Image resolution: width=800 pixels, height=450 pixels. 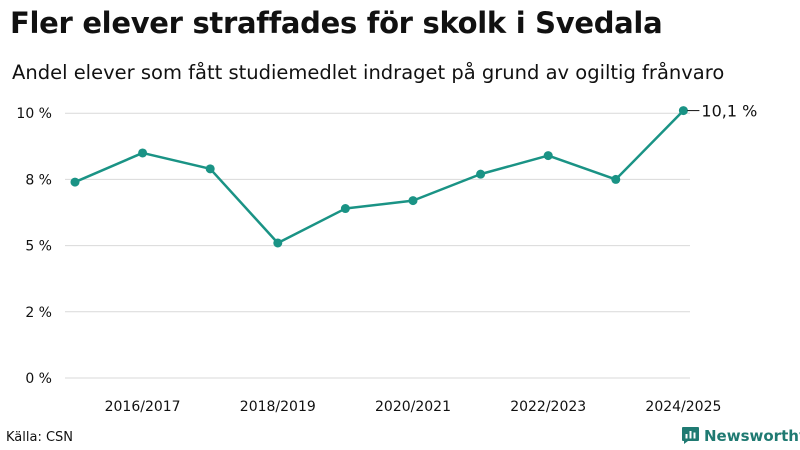 What do you see at coordinates (38, 247) in the screenshot?
I see `y-tick-label: 5 %` at bounding box center [38, 247].